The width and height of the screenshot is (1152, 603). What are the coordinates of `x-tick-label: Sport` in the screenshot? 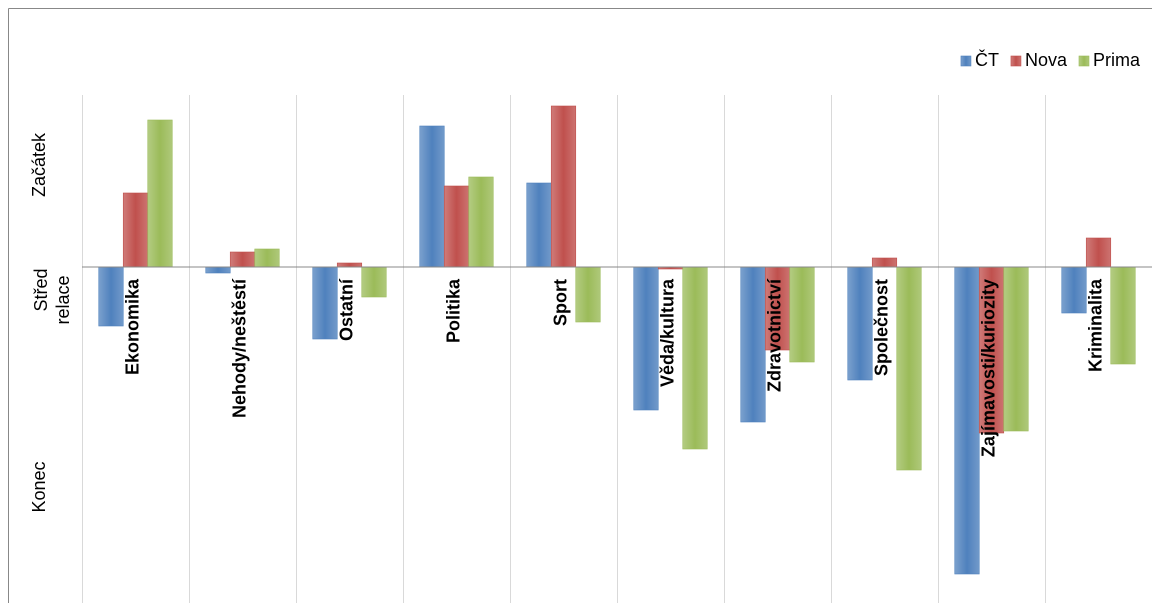 It's located at (560, 302).